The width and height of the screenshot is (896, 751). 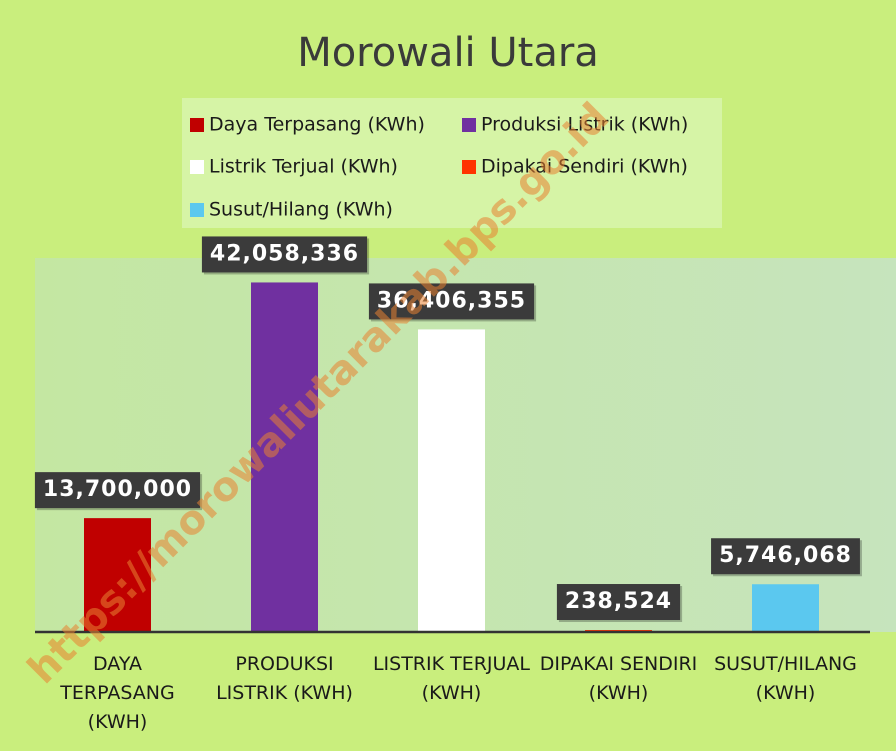 What do you see at coordinates (284, 678) in the screenshot?
I see `x-tick-label: PRODUKSI LISTRIK (KWH)` at bounding box center [284, 678].